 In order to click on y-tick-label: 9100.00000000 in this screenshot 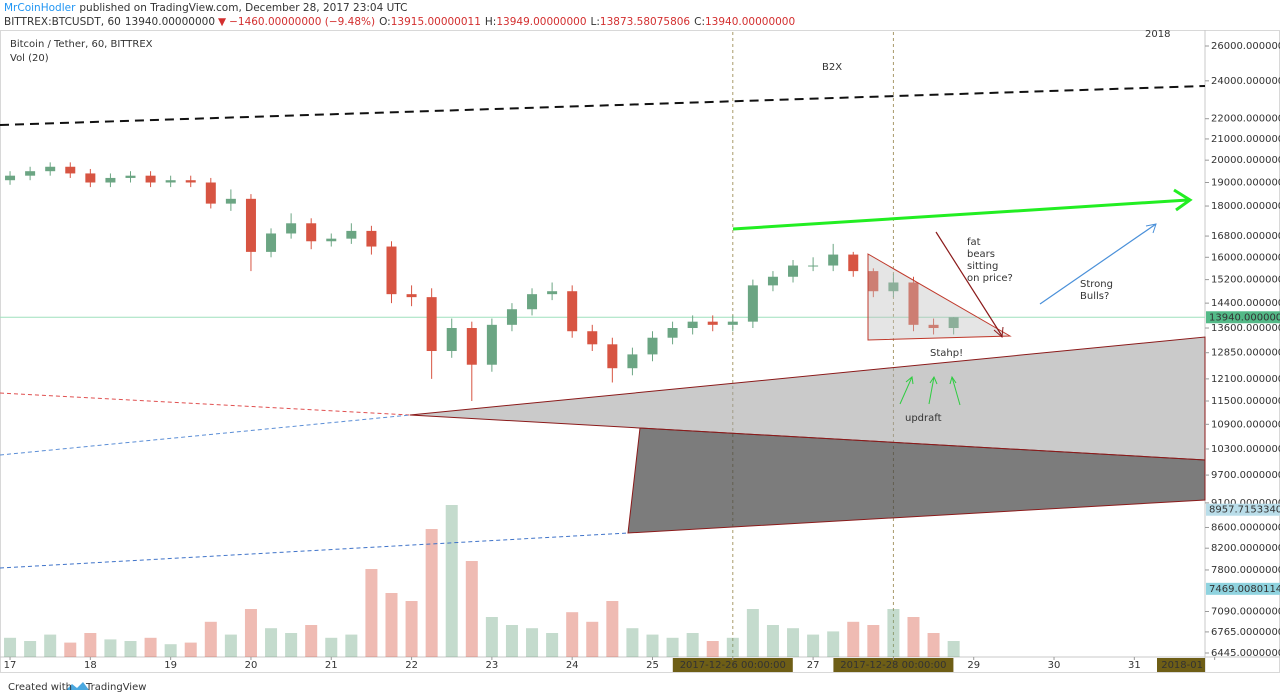, I will do `click(1245, 503)`.